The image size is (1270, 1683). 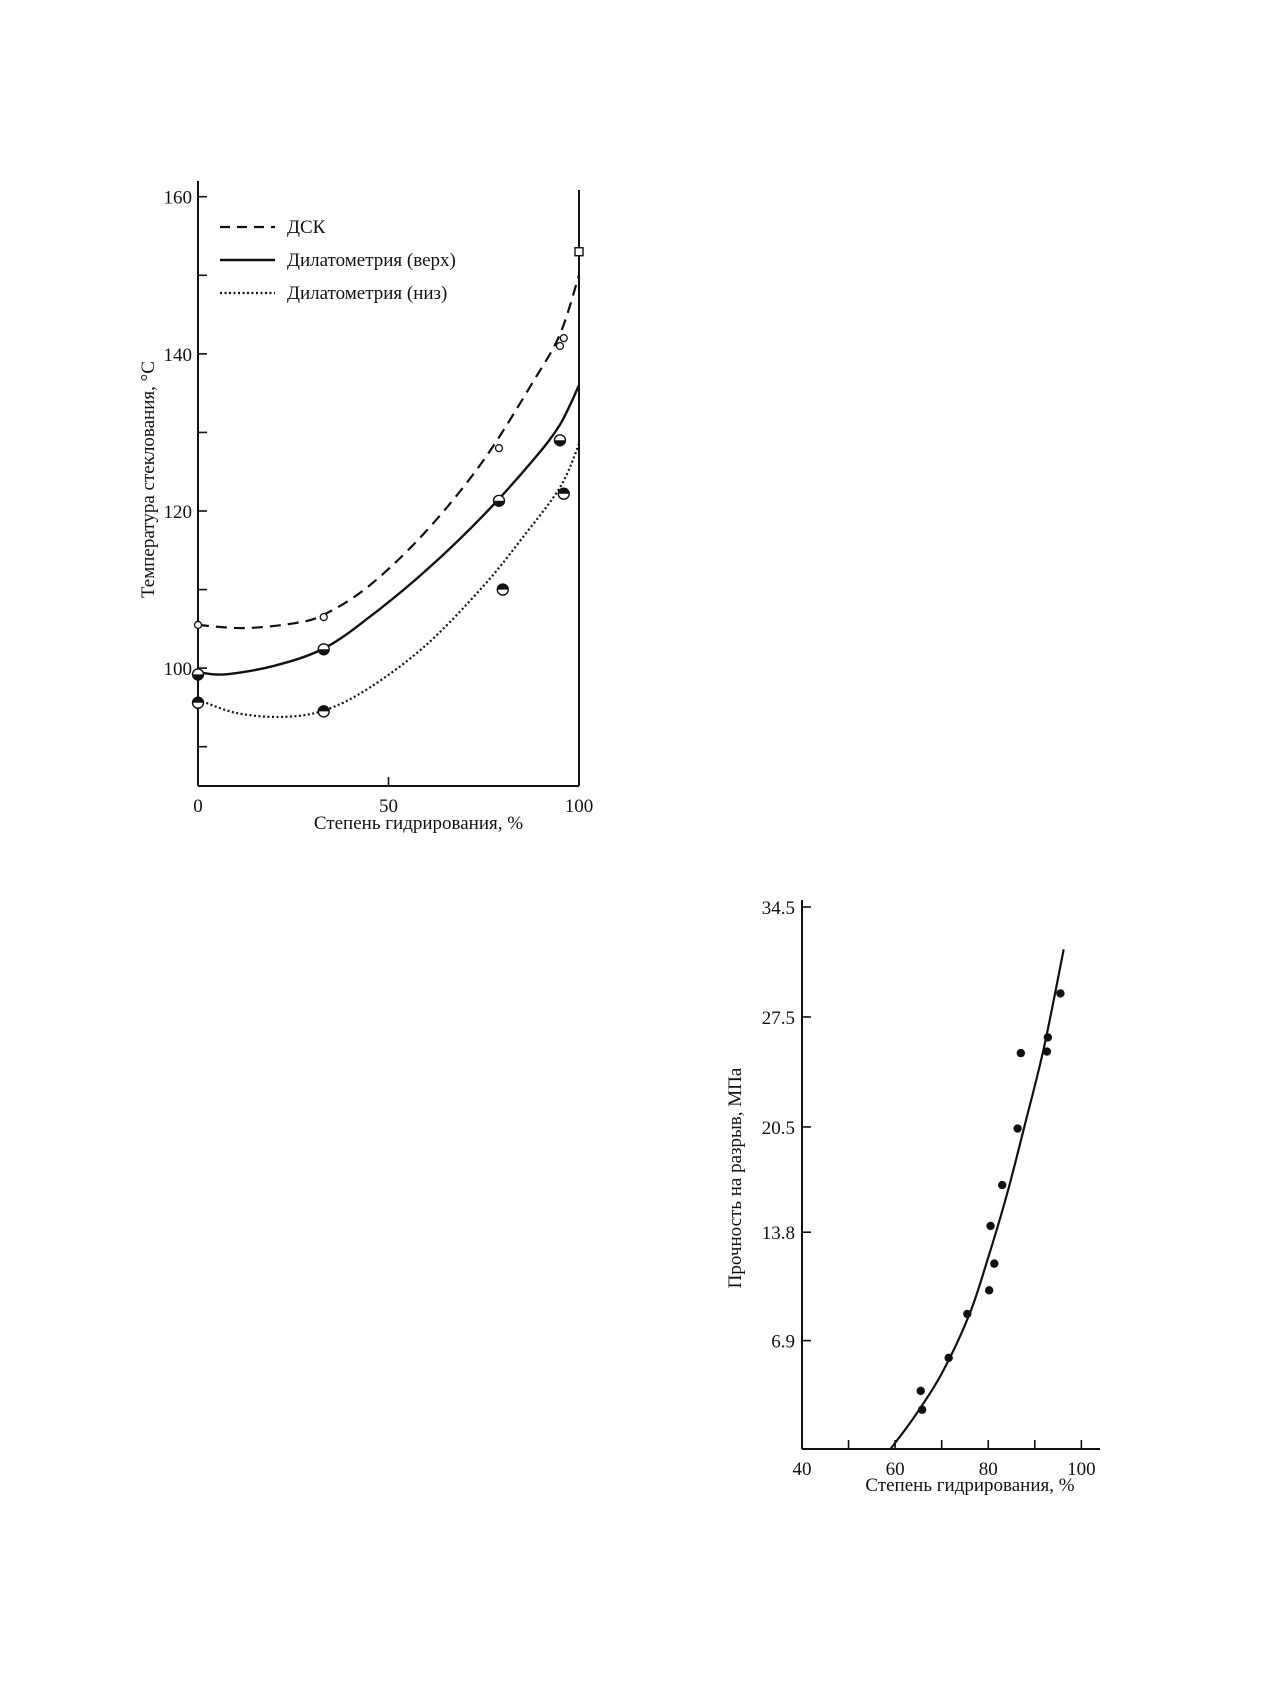 What do you see at coordinates (178, 355) in the screenshot?
I see `y-tick-label-140: 140` at bounding box center [178, 355].